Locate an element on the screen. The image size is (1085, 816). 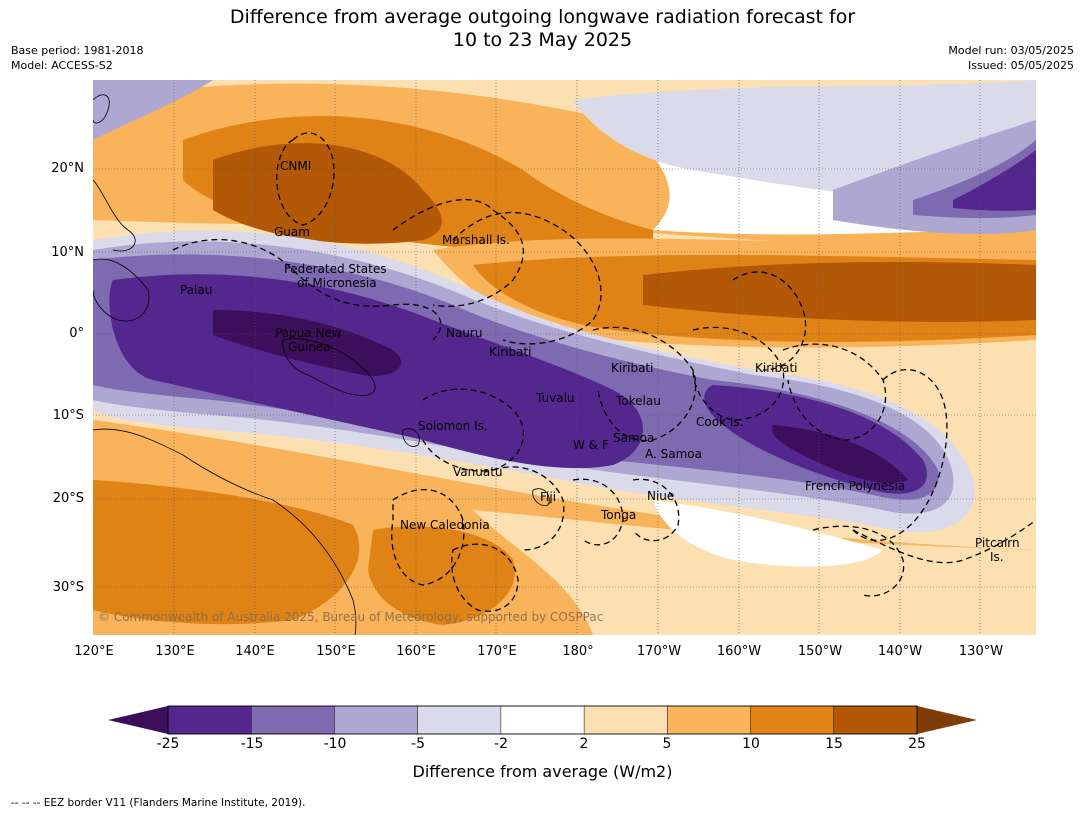
colorbar-tick-5: 2 is located at coordinates (584, 744).